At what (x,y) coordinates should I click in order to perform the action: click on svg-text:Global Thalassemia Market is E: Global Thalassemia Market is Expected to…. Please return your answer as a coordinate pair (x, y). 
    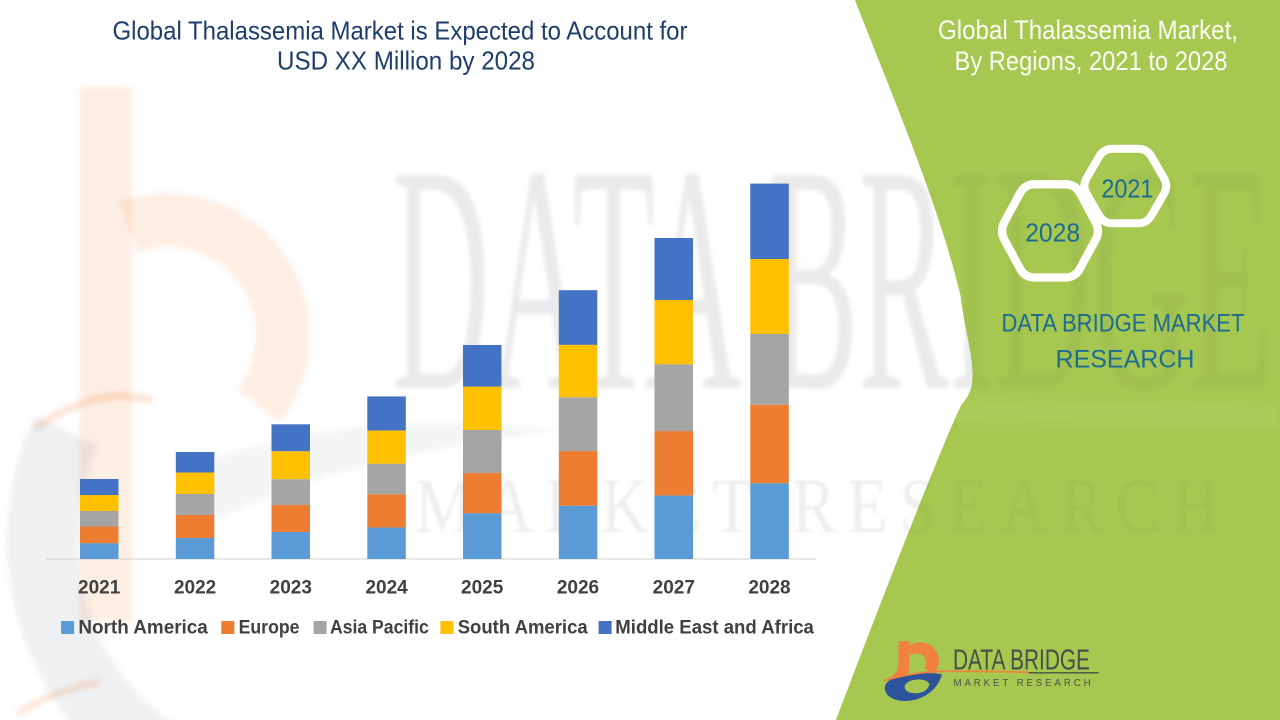
    Looking at the image, I should click on (400, 31).